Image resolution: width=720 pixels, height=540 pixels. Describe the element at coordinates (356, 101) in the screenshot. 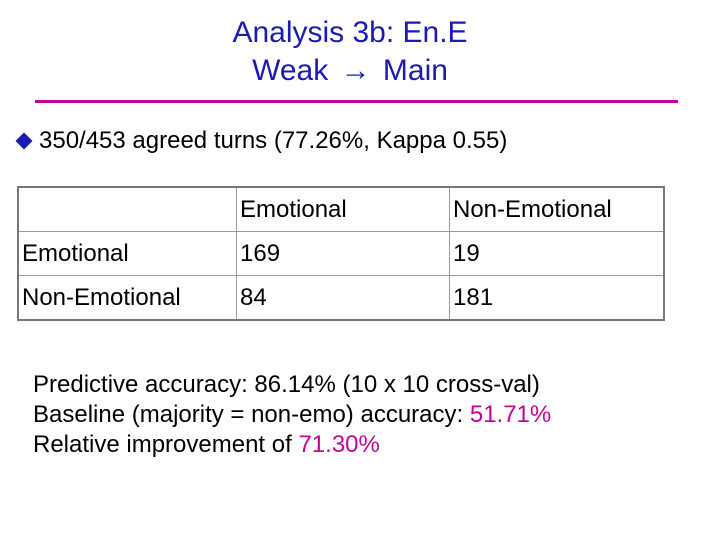

I see `title-divider` at that location.